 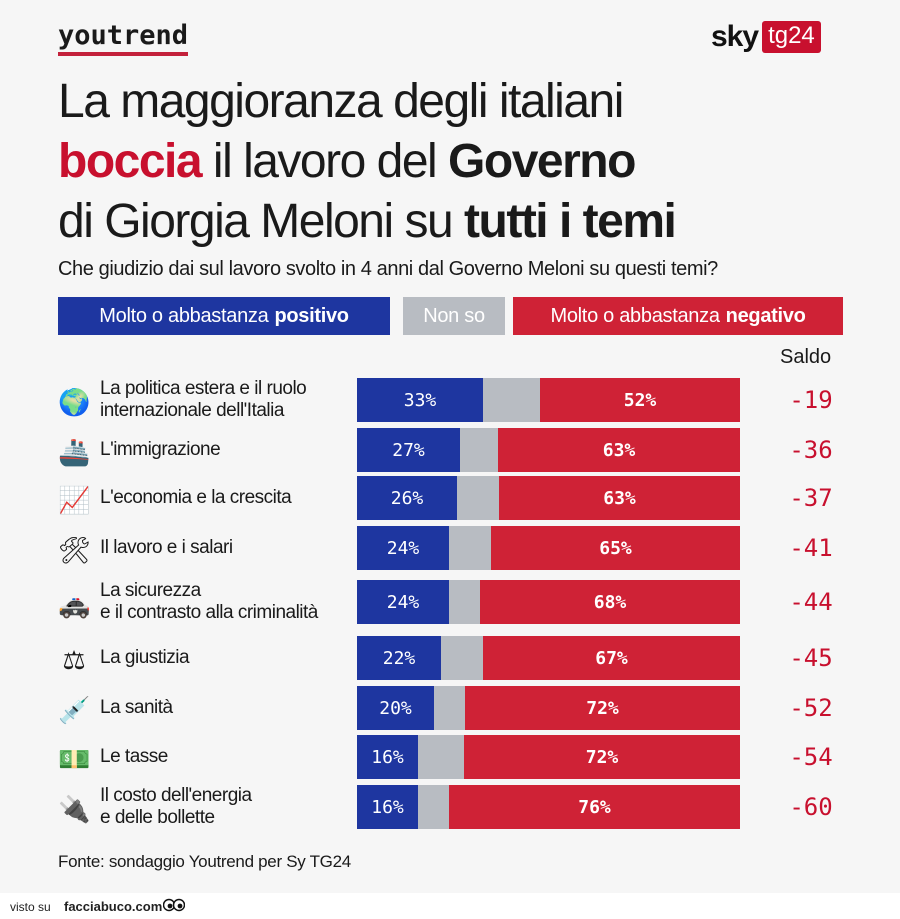 What do you see at coordinates (325, 161) in the screenshot?
I see `title-mid: il lavoro del` at bounding box center [325, 161].